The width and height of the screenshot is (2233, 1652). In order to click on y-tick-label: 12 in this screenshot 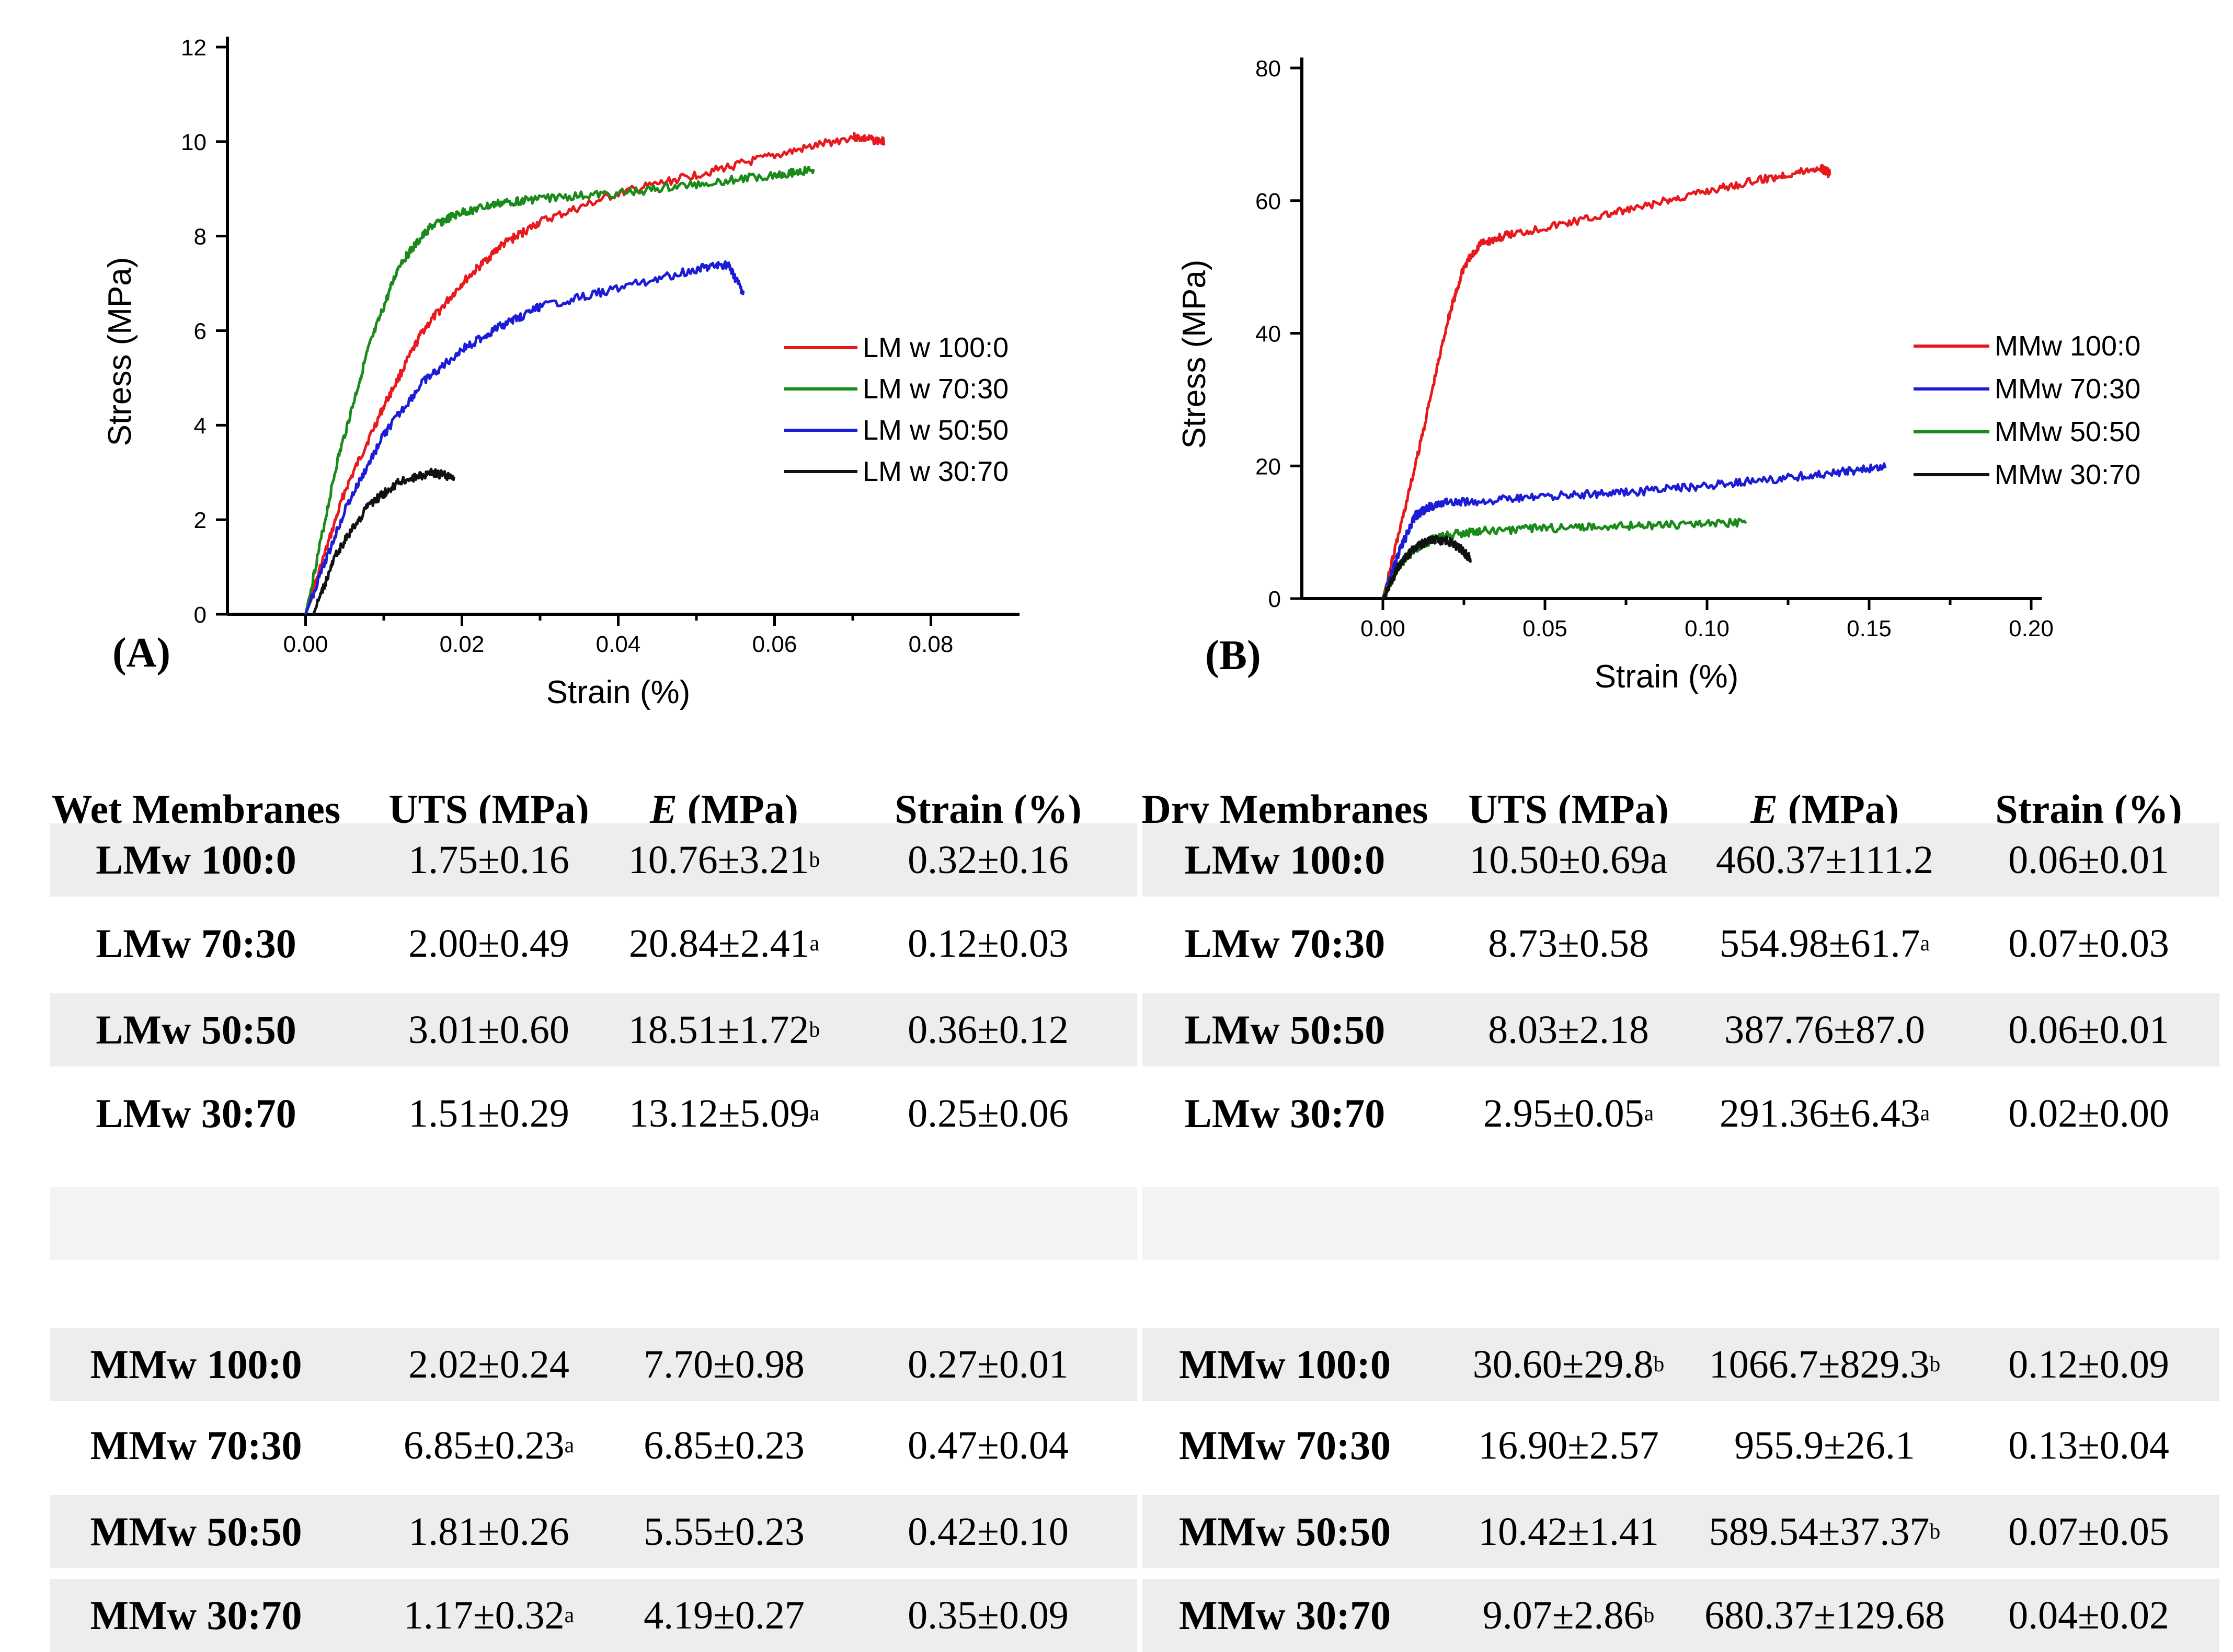, I will do `click(194, 48)`.